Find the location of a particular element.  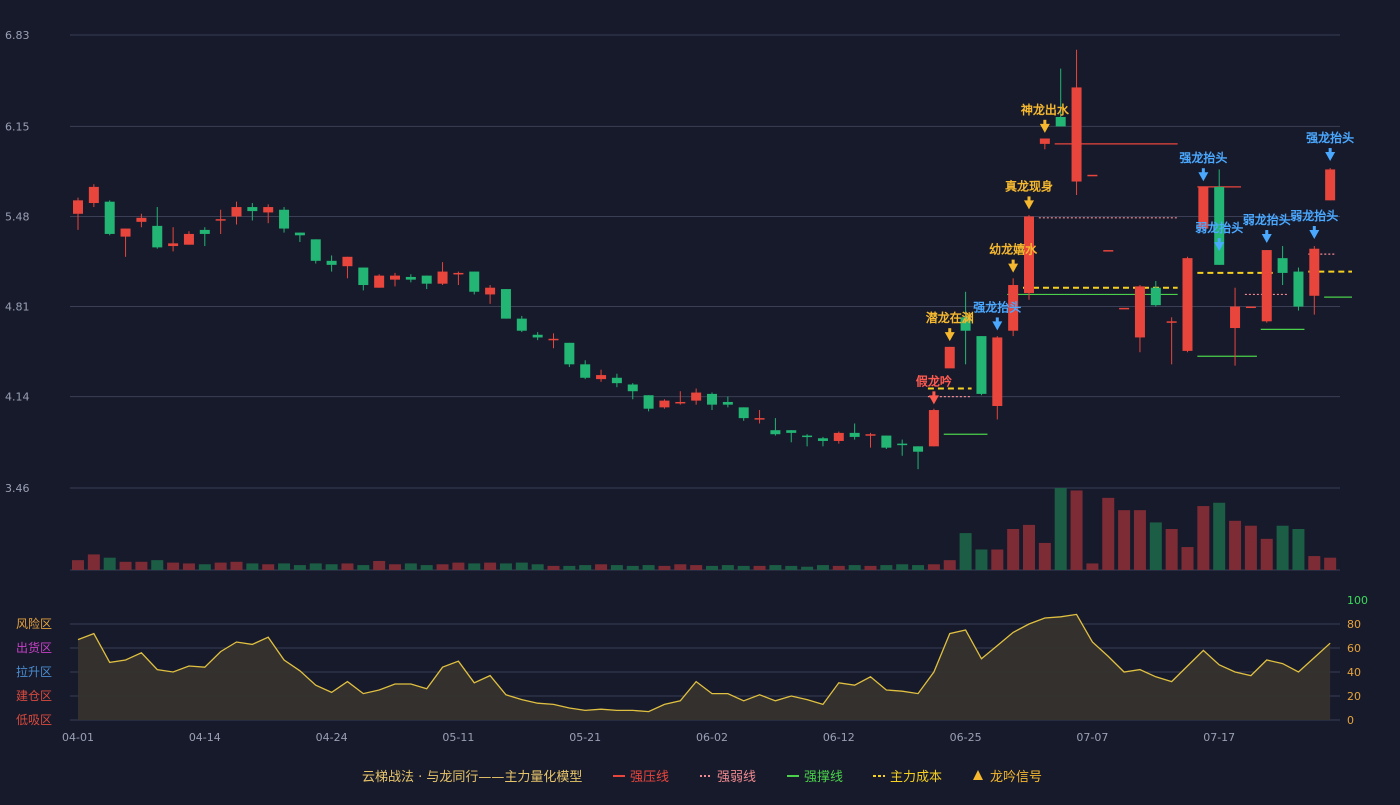

oscillator-zone-label: 出货区 is located at coordinates (34, 647).